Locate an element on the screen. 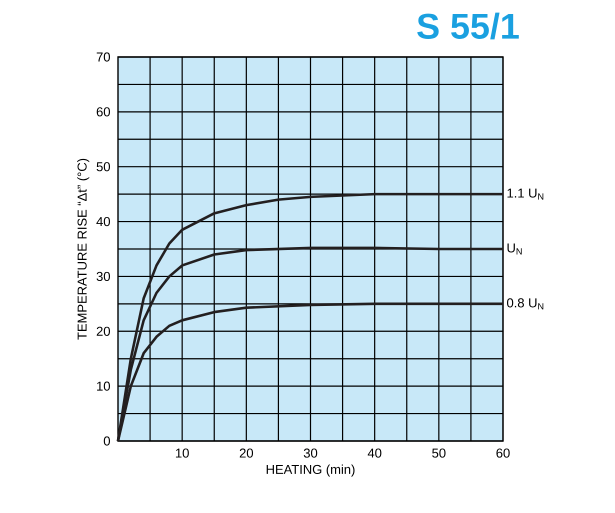 This screenshot has height=513, width=615. x-tick-label: 50 is located at coordinates (439, 453).